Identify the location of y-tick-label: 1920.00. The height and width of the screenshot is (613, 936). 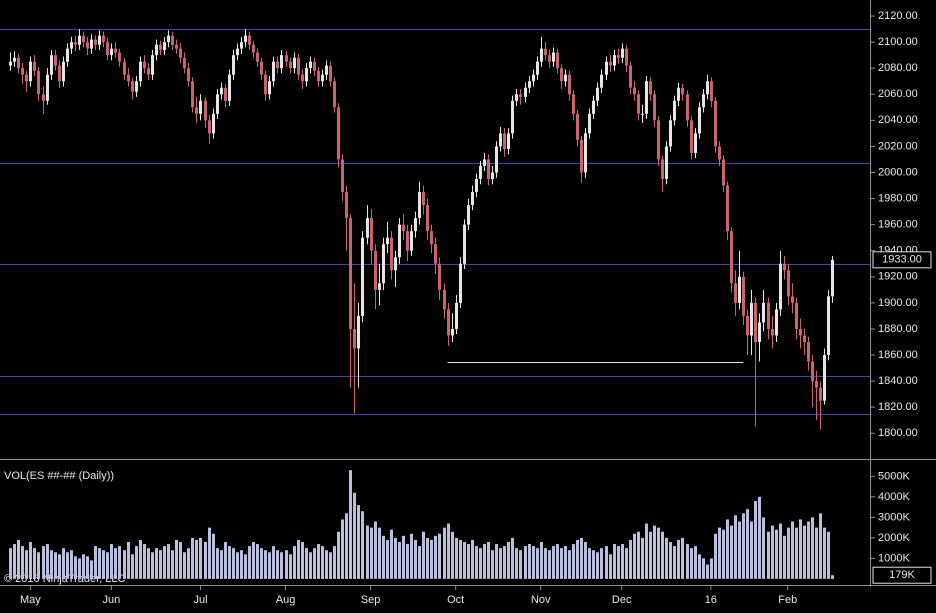
(898, 277).